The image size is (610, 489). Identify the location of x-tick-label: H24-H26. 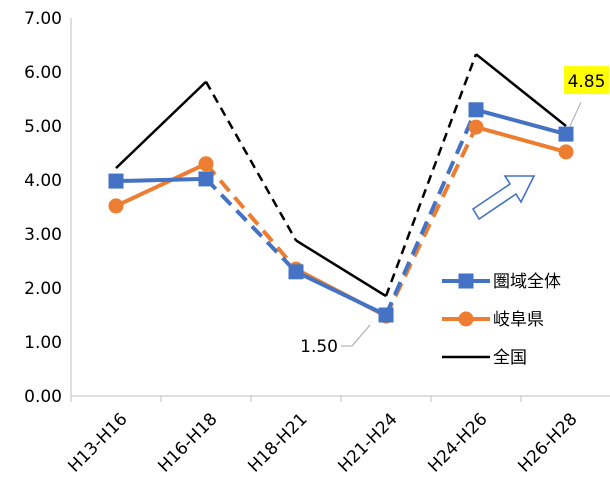
(457, 442).